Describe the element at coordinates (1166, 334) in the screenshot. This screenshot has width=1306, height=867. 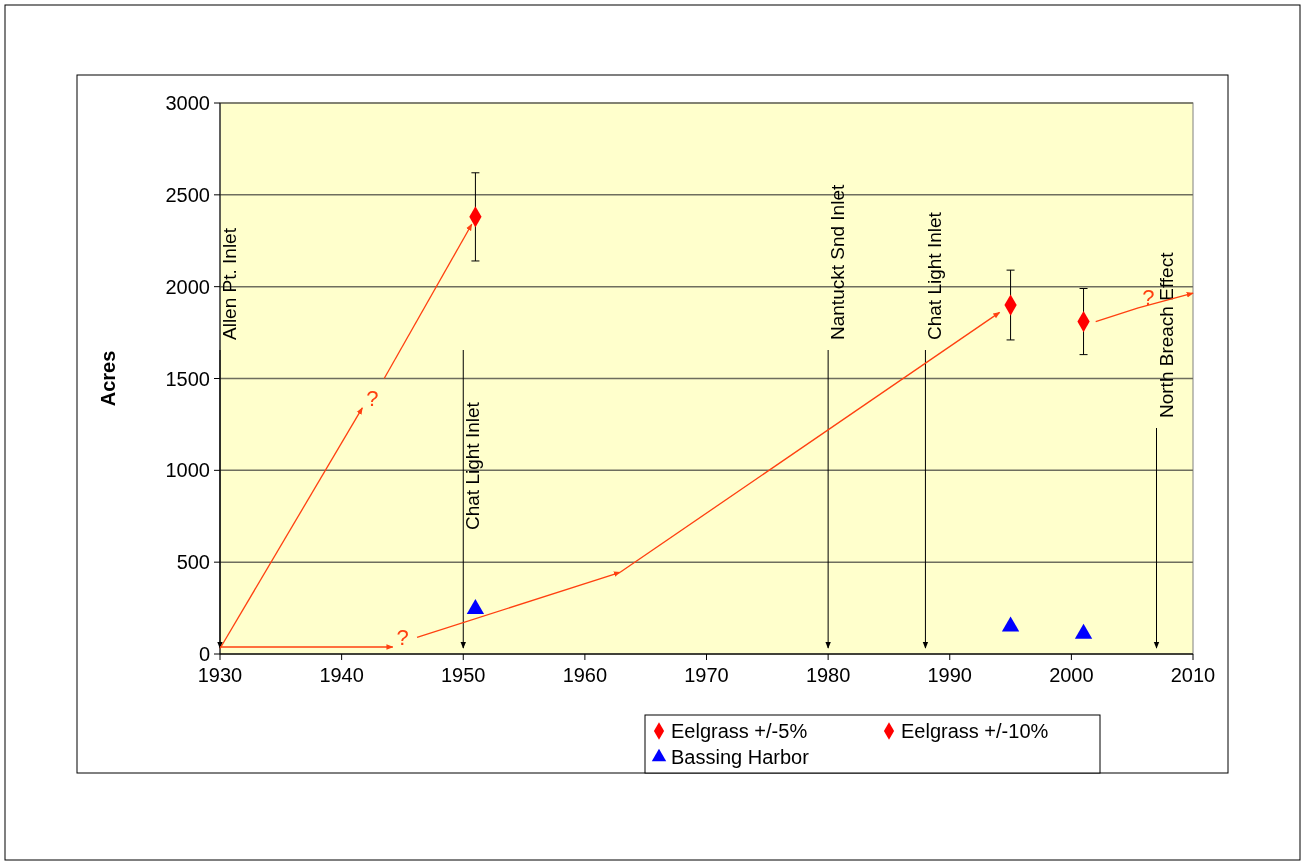
I see `ref-line-label: North Breach Effect` at that location.